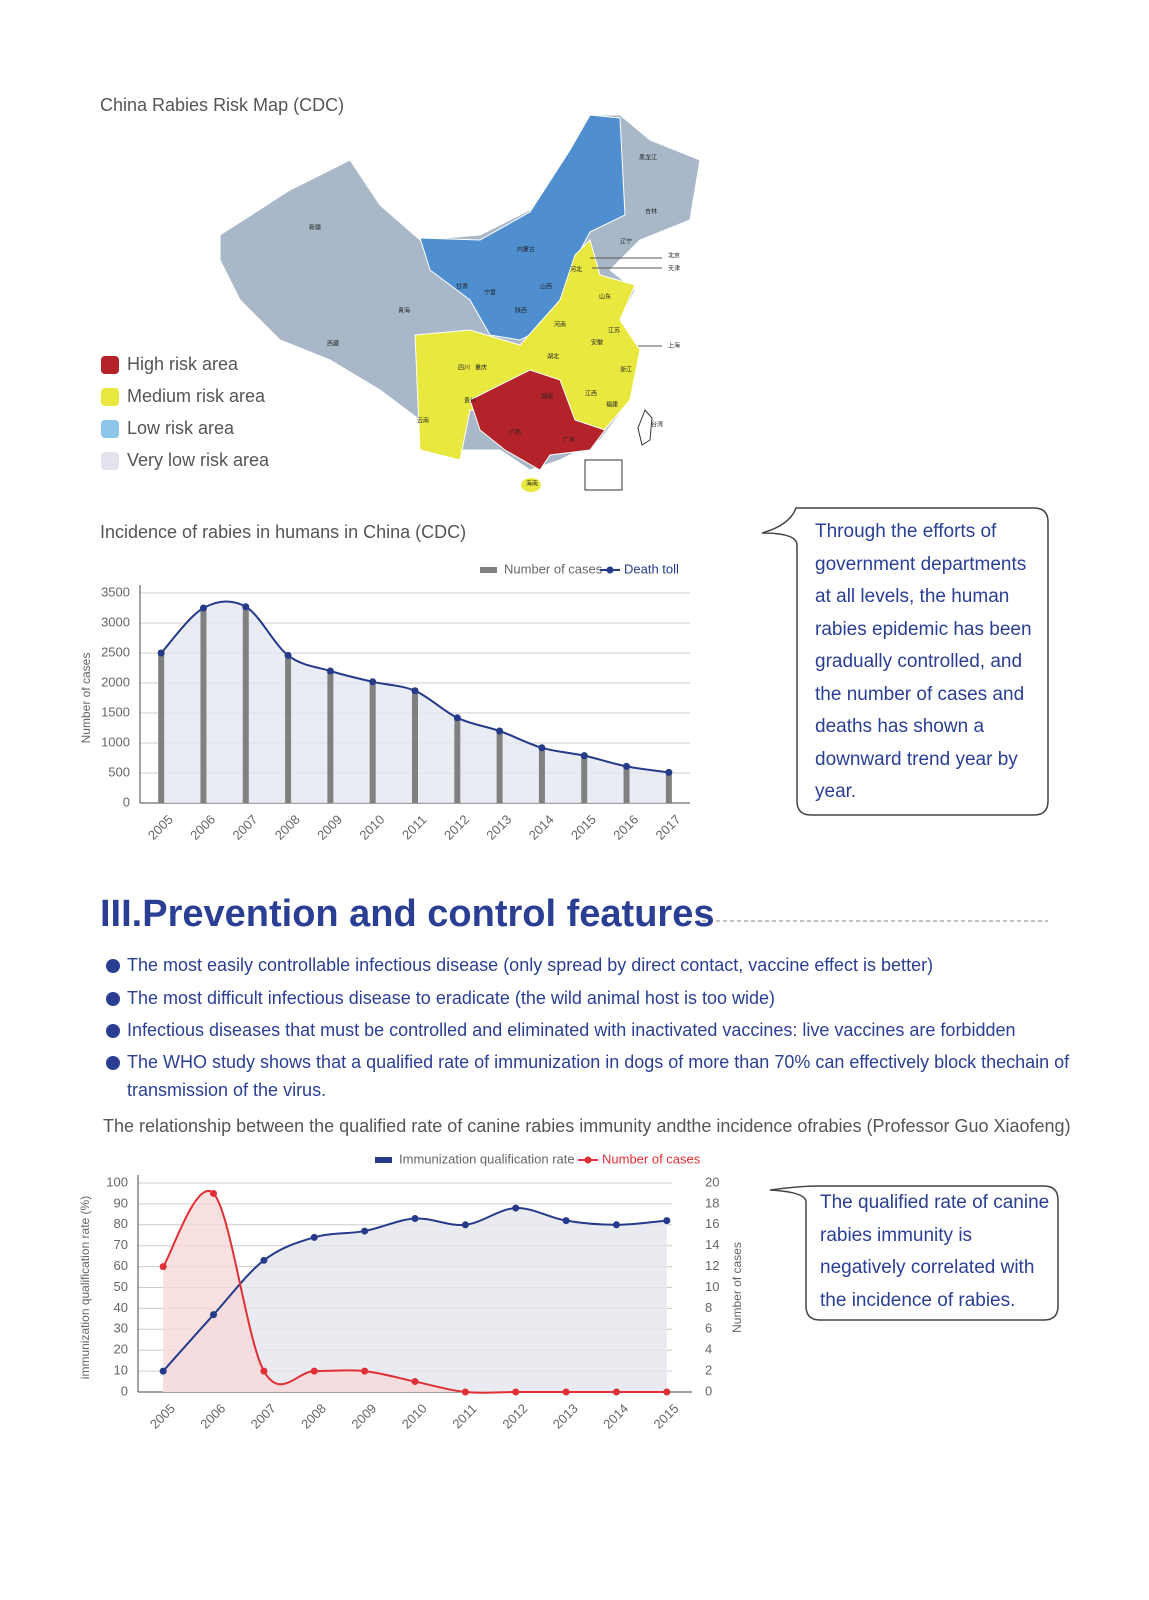 This screenshot has width=1149, height=1600. Describe the element at coordinates (481, 368) in the screenshot. I see `province-label: 重庆` at that location.